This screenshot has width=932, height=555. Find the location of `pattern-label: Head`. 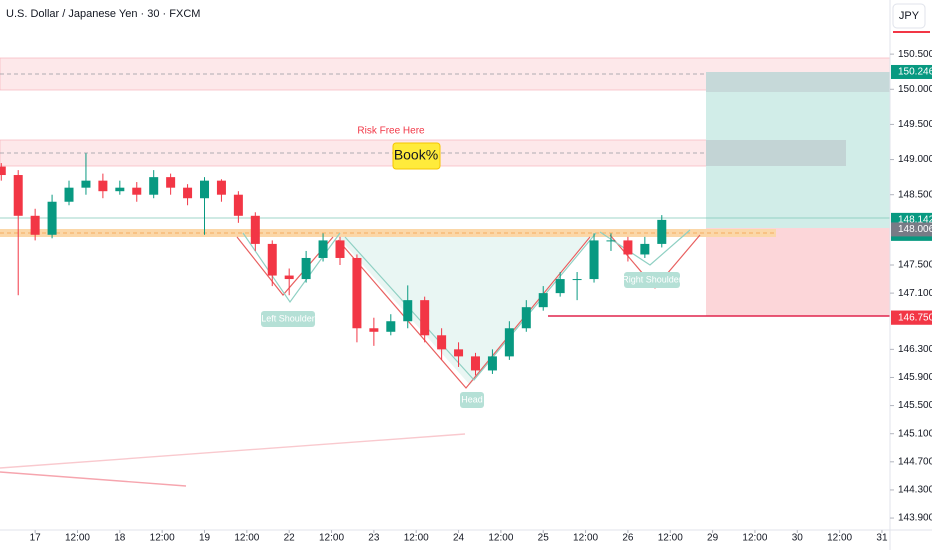

pattern-label: Head is located at coordinates (472, 399).